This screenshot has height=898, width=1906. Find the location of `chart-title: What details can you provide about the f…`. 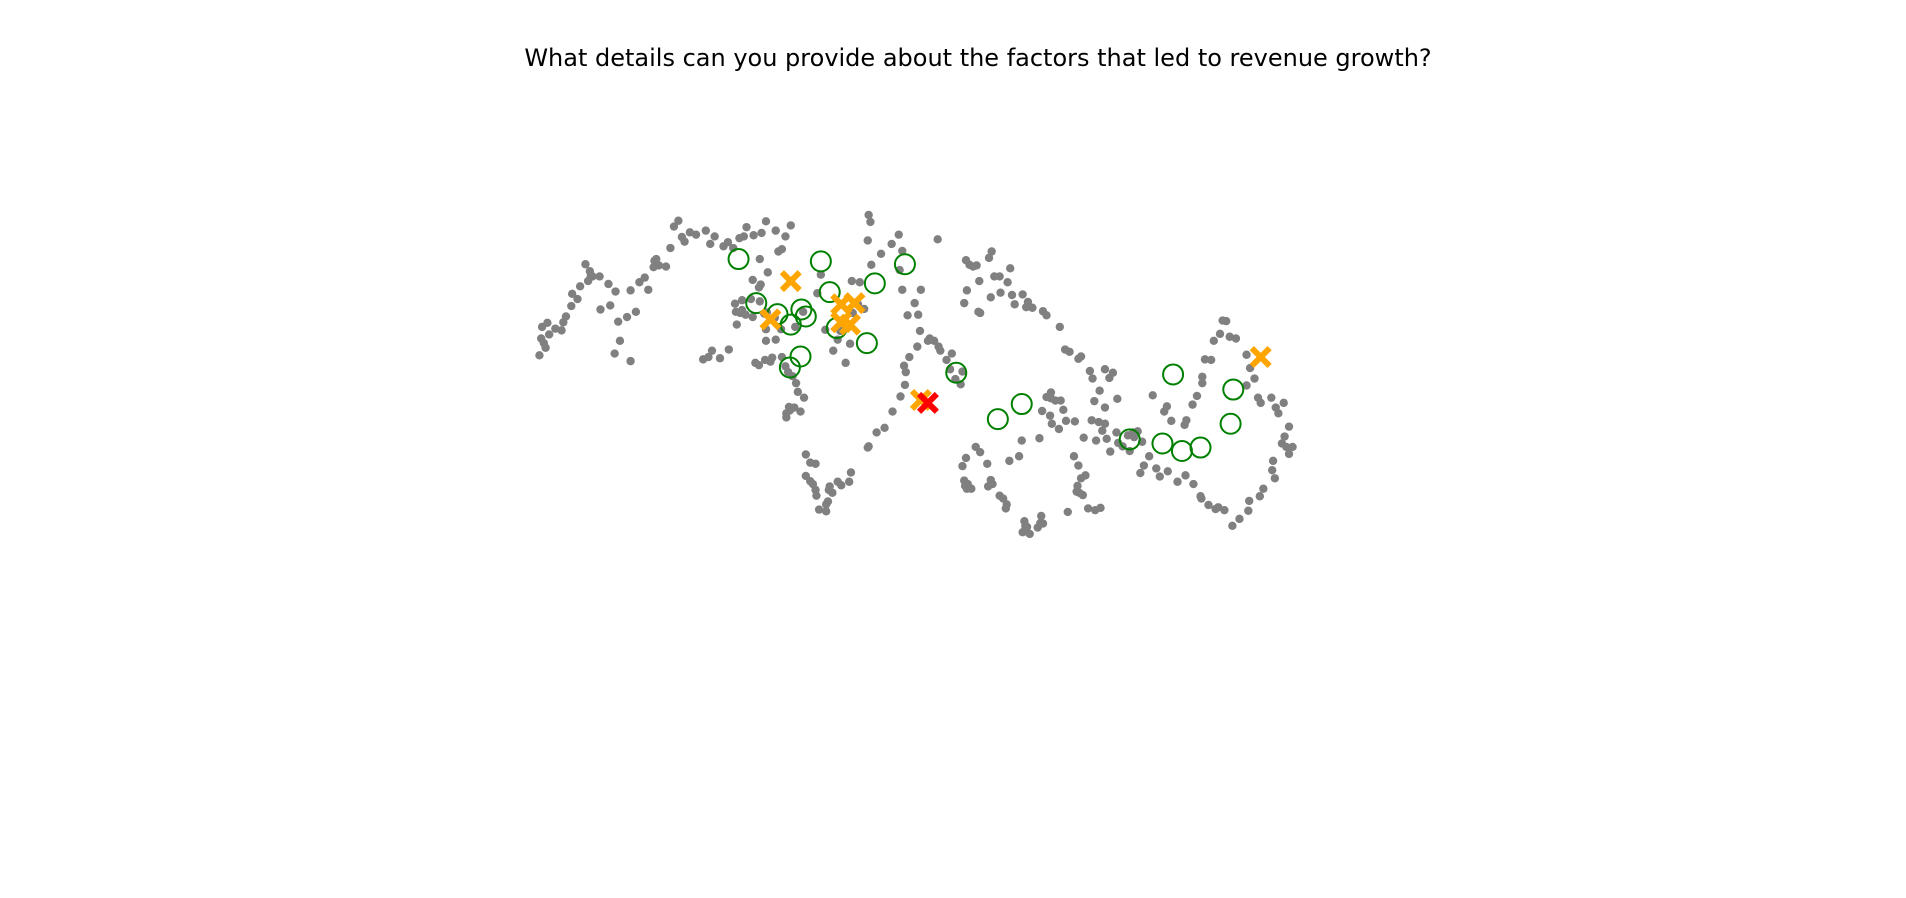

chart-title: What details can you provide about the f… is located at coordinates (977, 58).